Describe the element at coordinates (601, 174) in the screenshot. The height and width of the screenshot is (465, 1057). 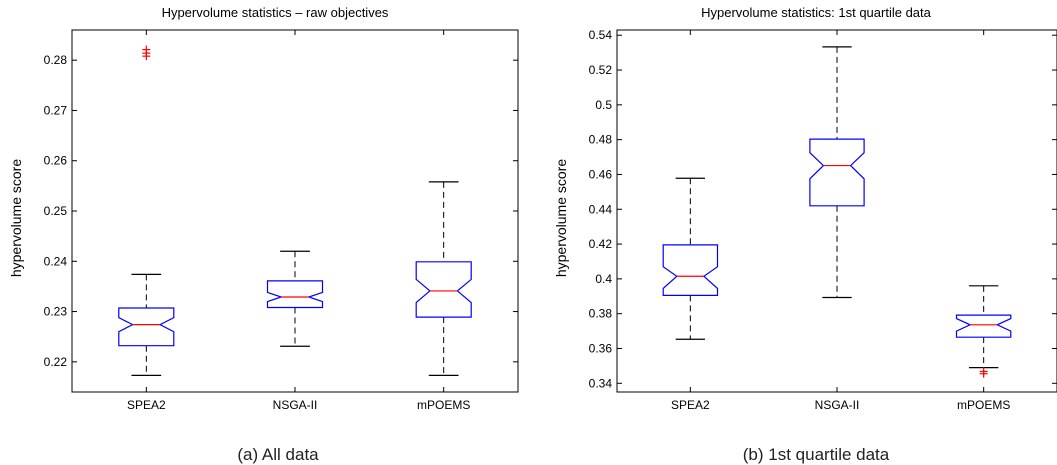
I see `y-tick-label: 0.46` at that location.